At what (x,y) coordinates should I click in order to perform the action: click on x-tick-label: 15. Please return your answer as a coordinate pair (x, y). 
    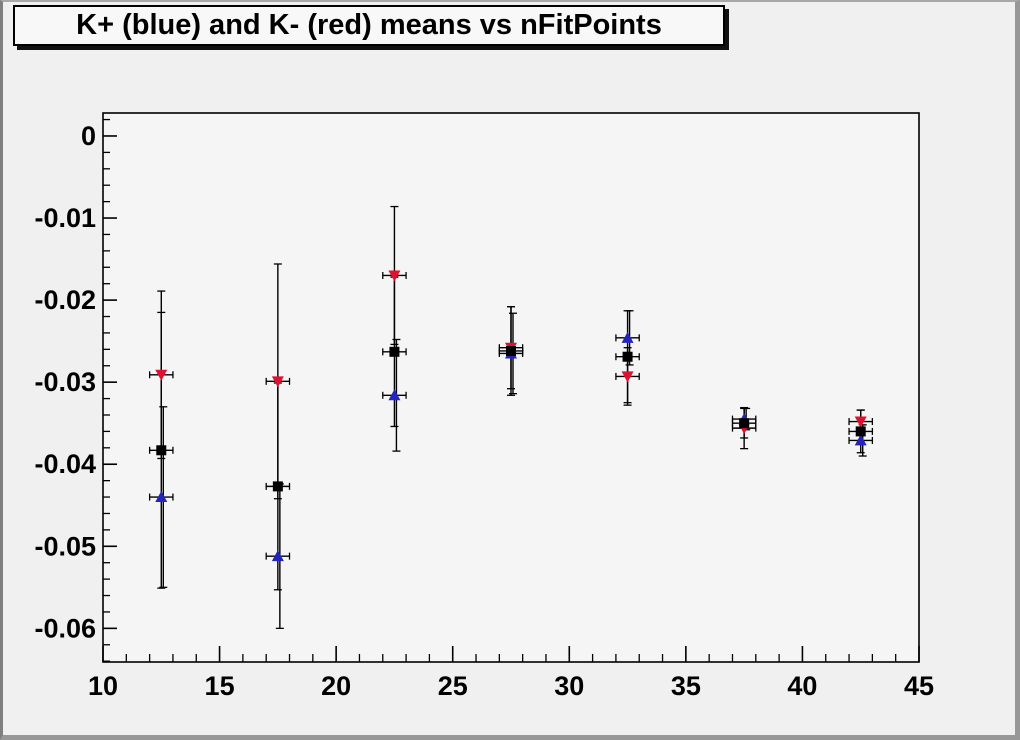
    Looking at the image, I should click on (220, 686).